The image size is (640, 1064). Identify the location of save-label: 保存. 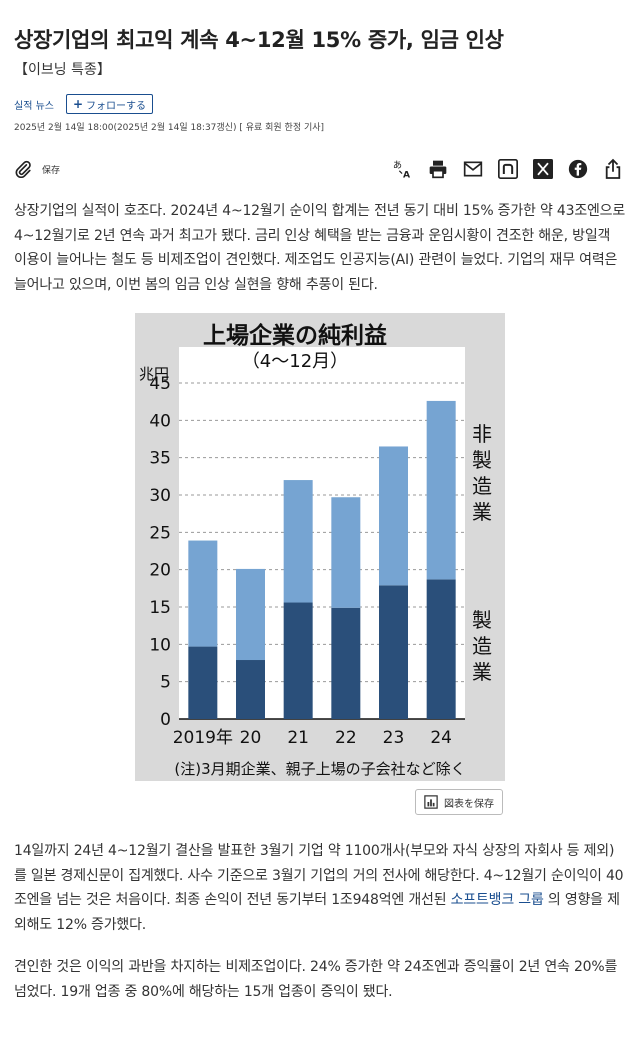
(51, 170).